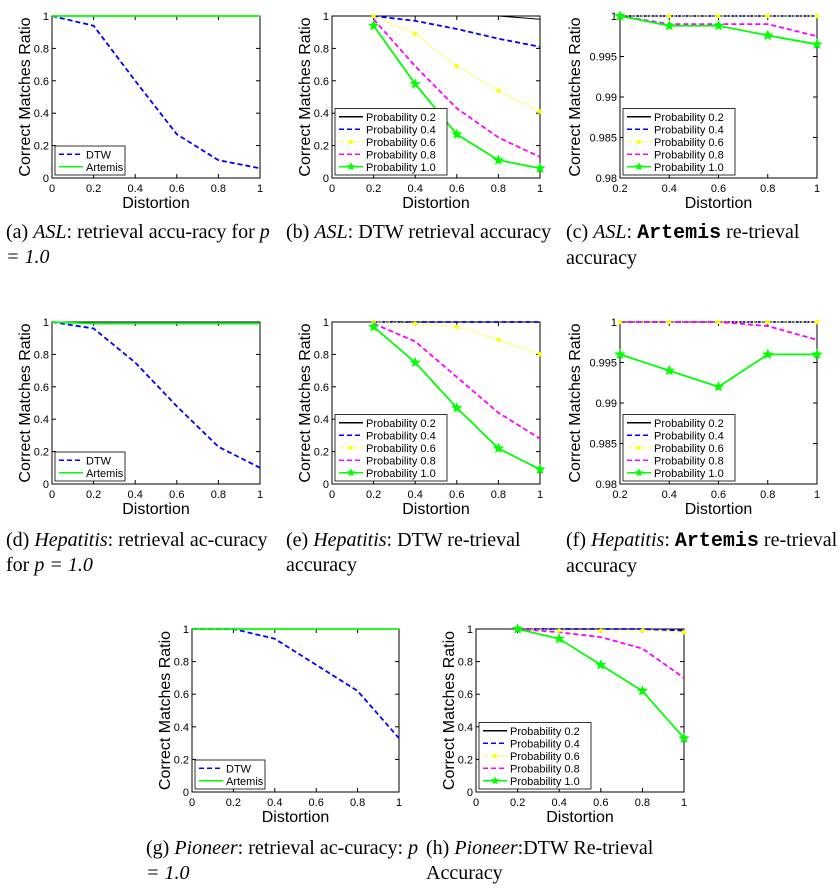 The image size is (840, 893). I want to click on series-line-artemis, so click(156, 323).